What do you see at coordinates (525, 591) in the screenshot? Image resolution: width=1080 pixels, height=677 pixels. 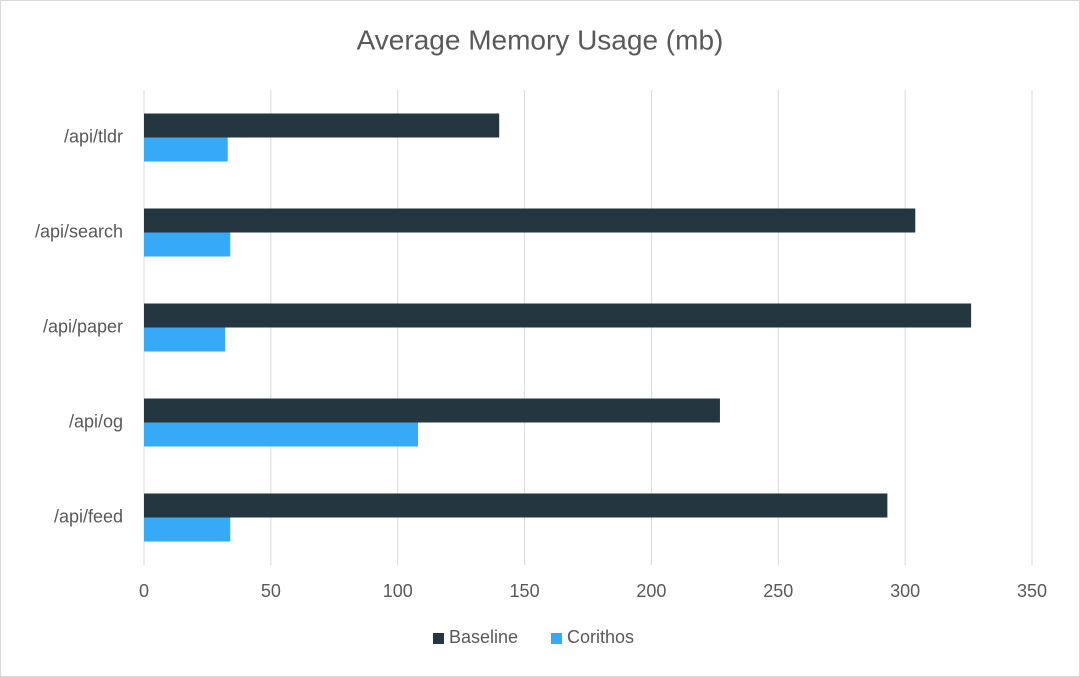 I see `x-tick-label: 150` at bounding box center [525, 591].